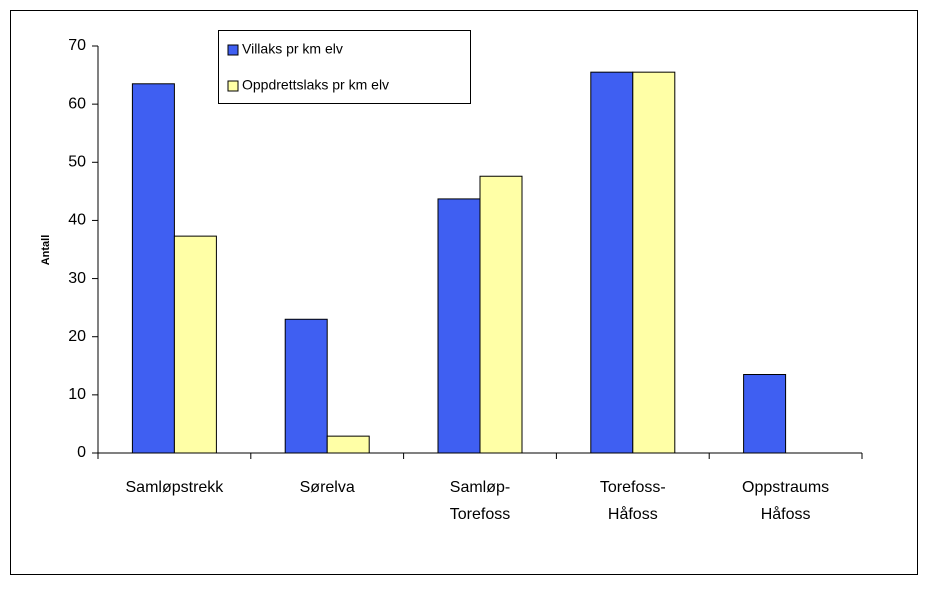  What do you see at coordinates (327, 487) in the screenshot?
I see `x-tick-label: Sørelva` at bounding box center [327, 487].